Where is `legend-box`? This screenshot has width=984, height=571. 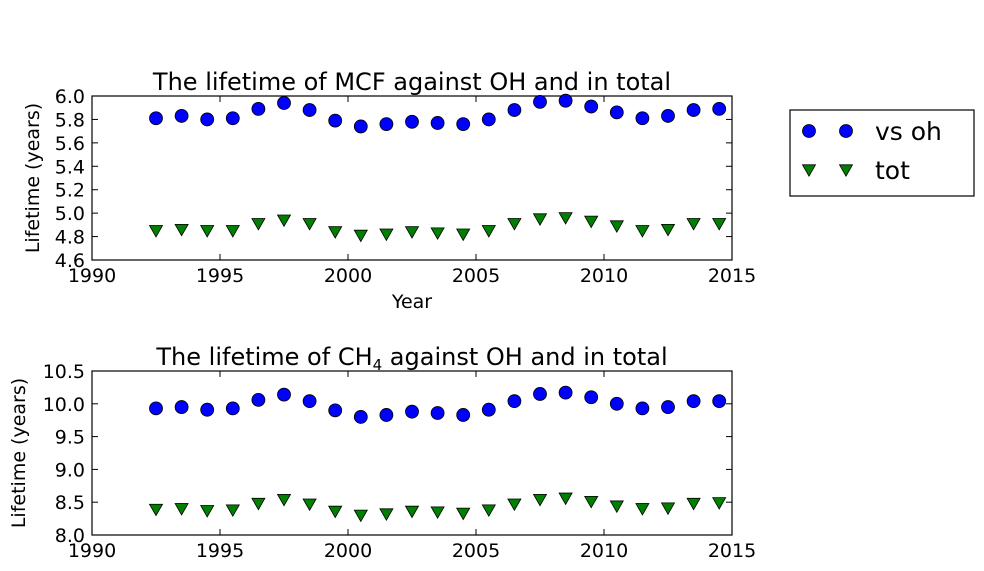 legend-box is located at coordinates (882, 153).